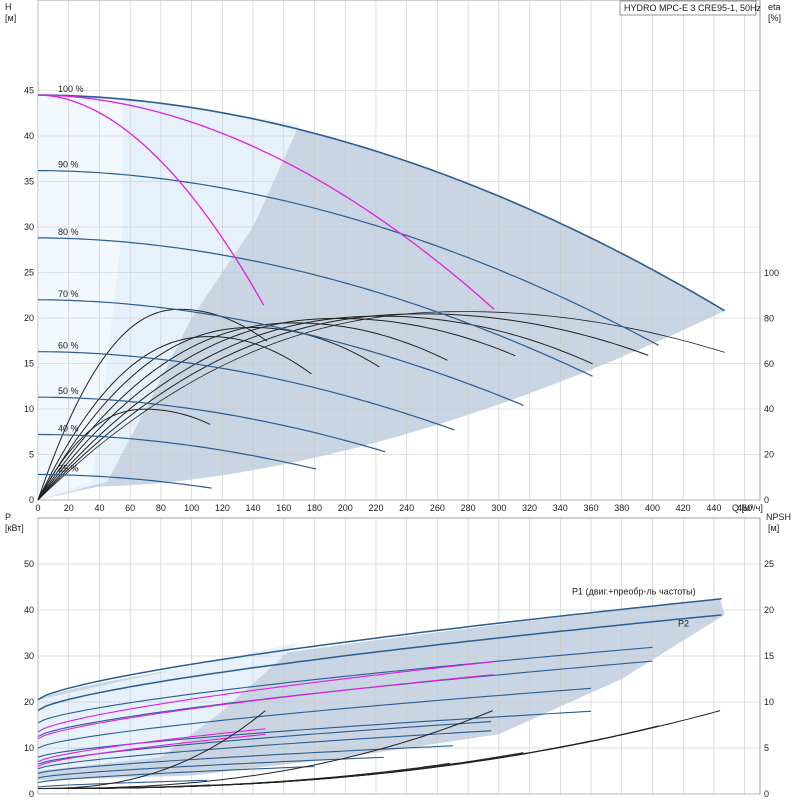  Describe the element at coordinates (99, 508) in the screenshot. I see `x-tick-label: 40` at that location.